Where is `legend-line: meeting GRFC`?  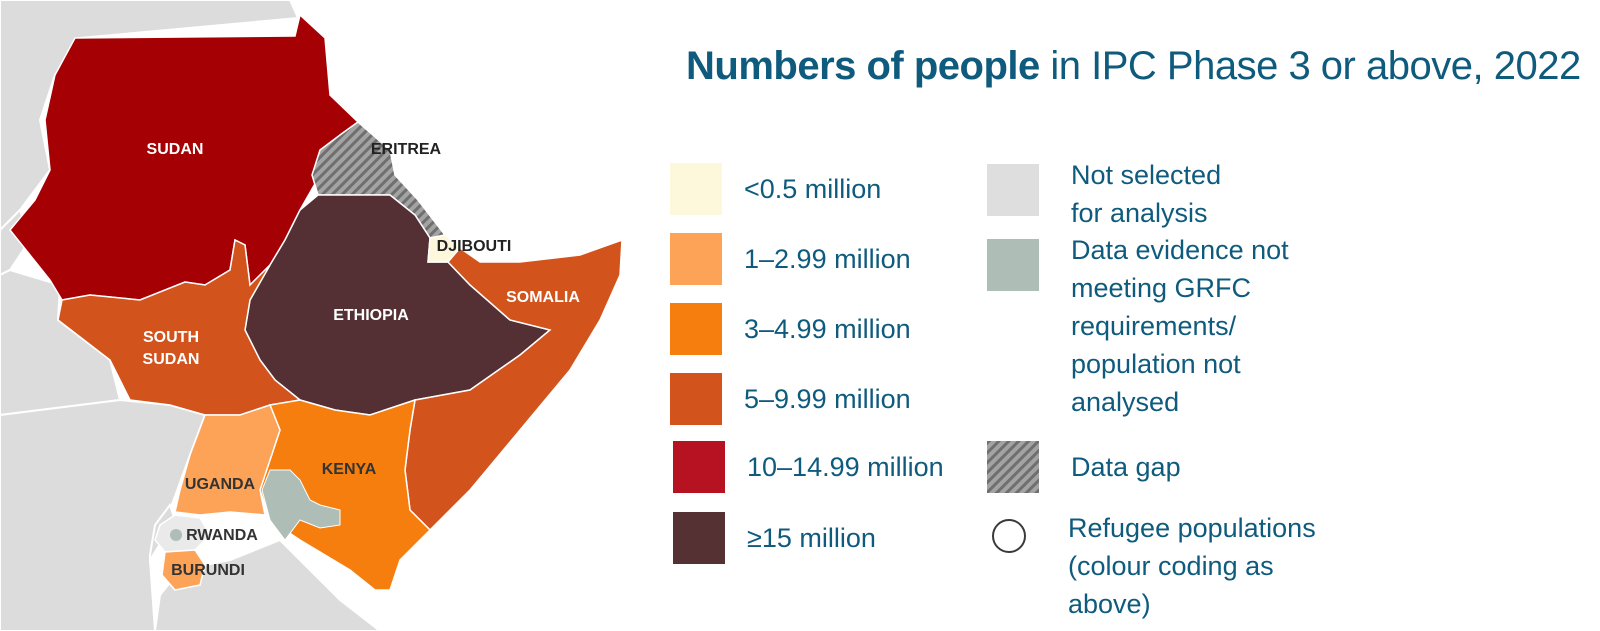 legend-line: meeting GRFC is located at coordinates (1161, 288).